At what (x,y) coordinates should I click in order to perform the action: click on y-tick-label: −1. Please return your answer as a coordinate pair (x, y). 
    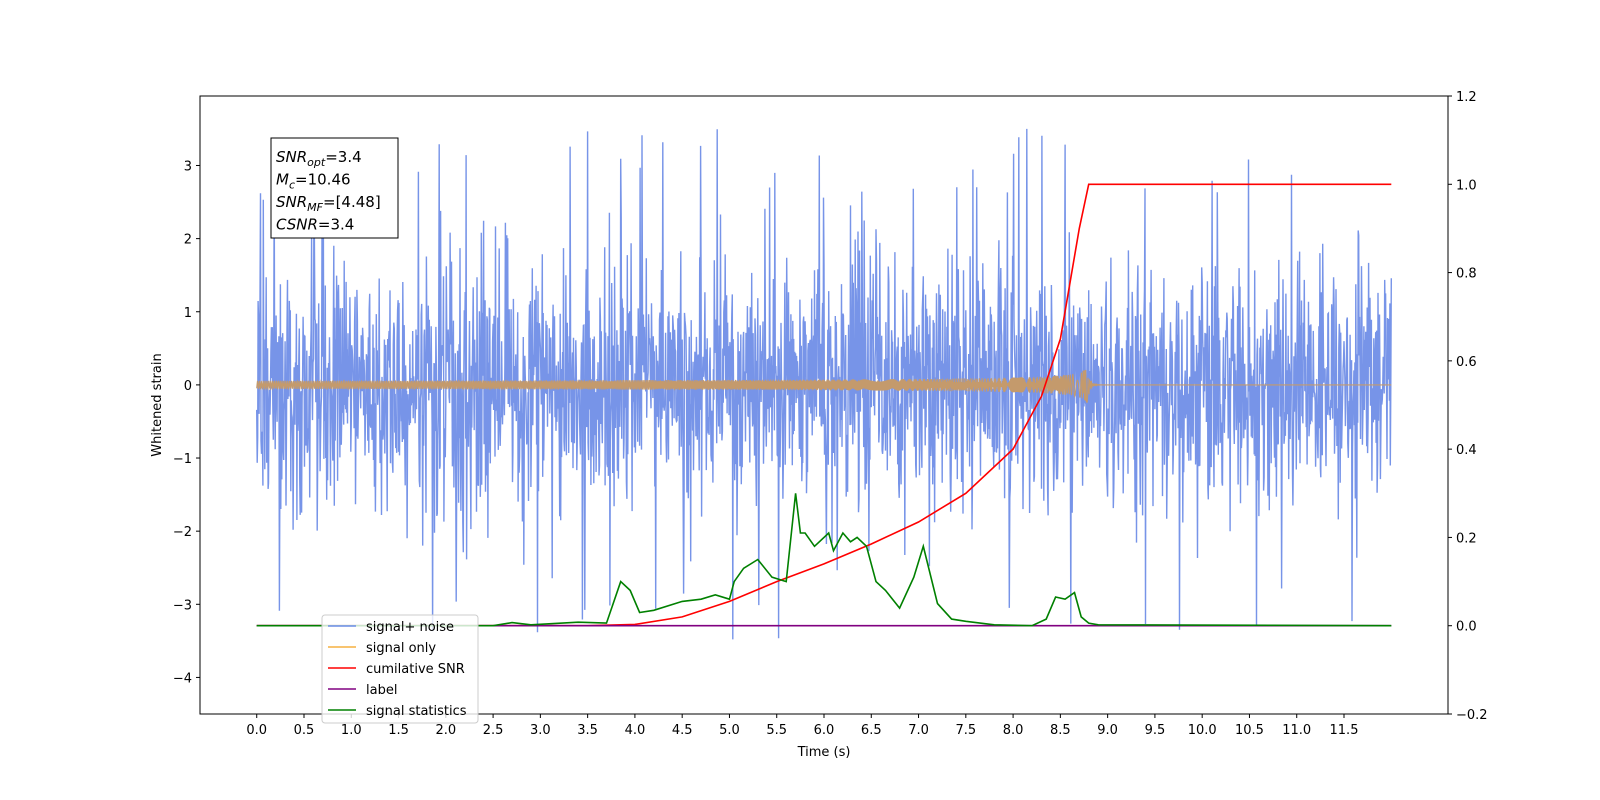
    Looking at the image, I should click on (182, 459).